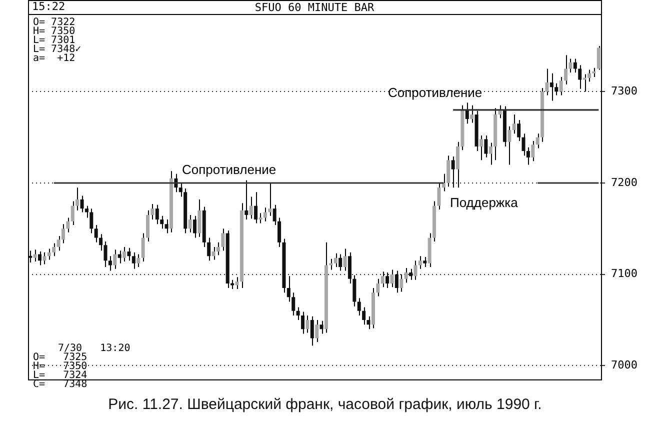  Describe the element at coordinates (94, 348) in the screenshot. I see `annotation: 7/30 13:20` at that location.